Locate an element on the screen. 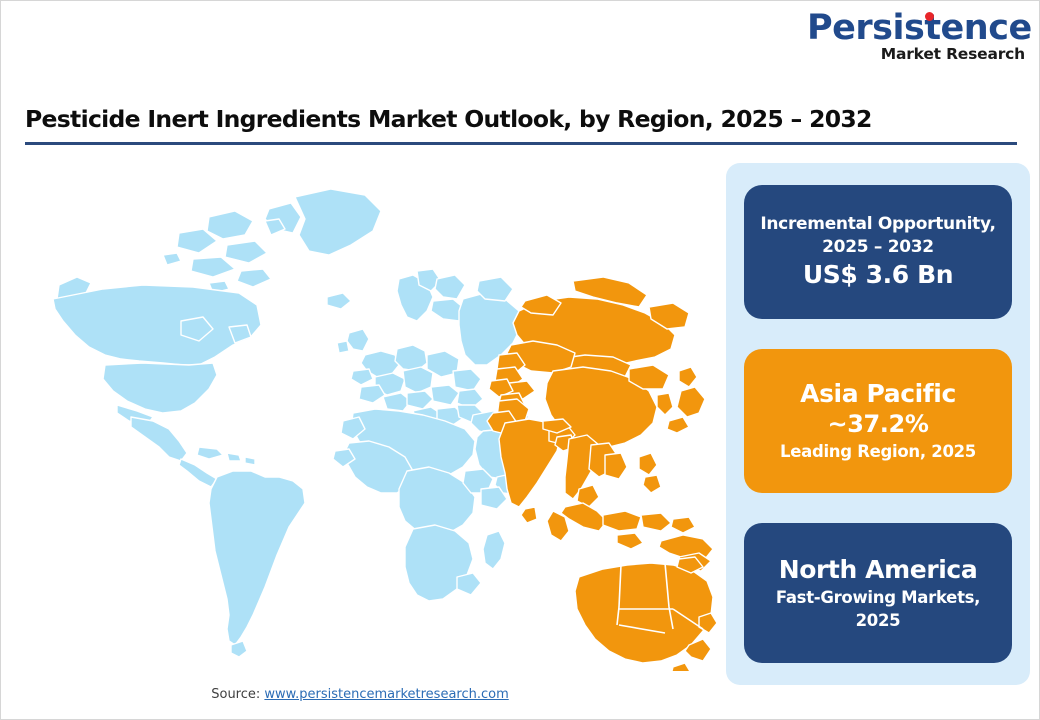 The height and width of the screenshot is (720, 1040). card-label-line2: 2025 – 2032 is located at coordinates (878, 246).